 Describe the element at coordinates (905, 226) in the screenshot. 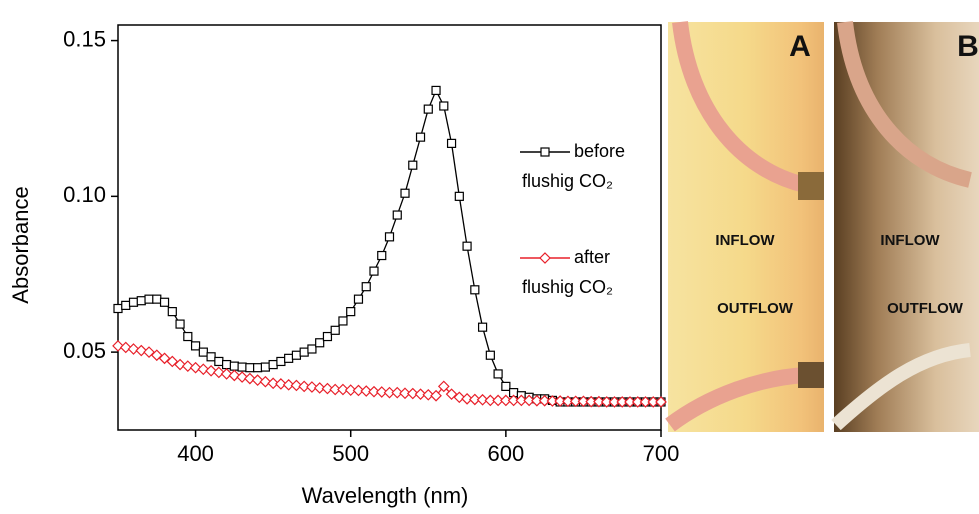

I see `photo-b: B INFLOW OUTFLOW` at that location.